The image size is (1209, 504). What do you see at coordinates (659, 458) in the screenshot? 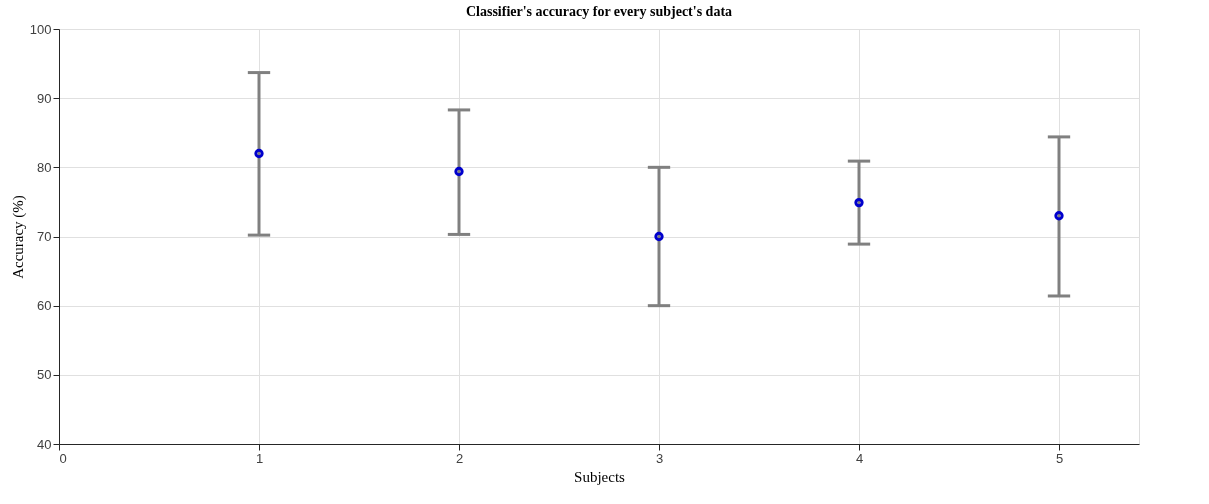
I see `x-tick-label: 3` at bounding box center [659, 458].